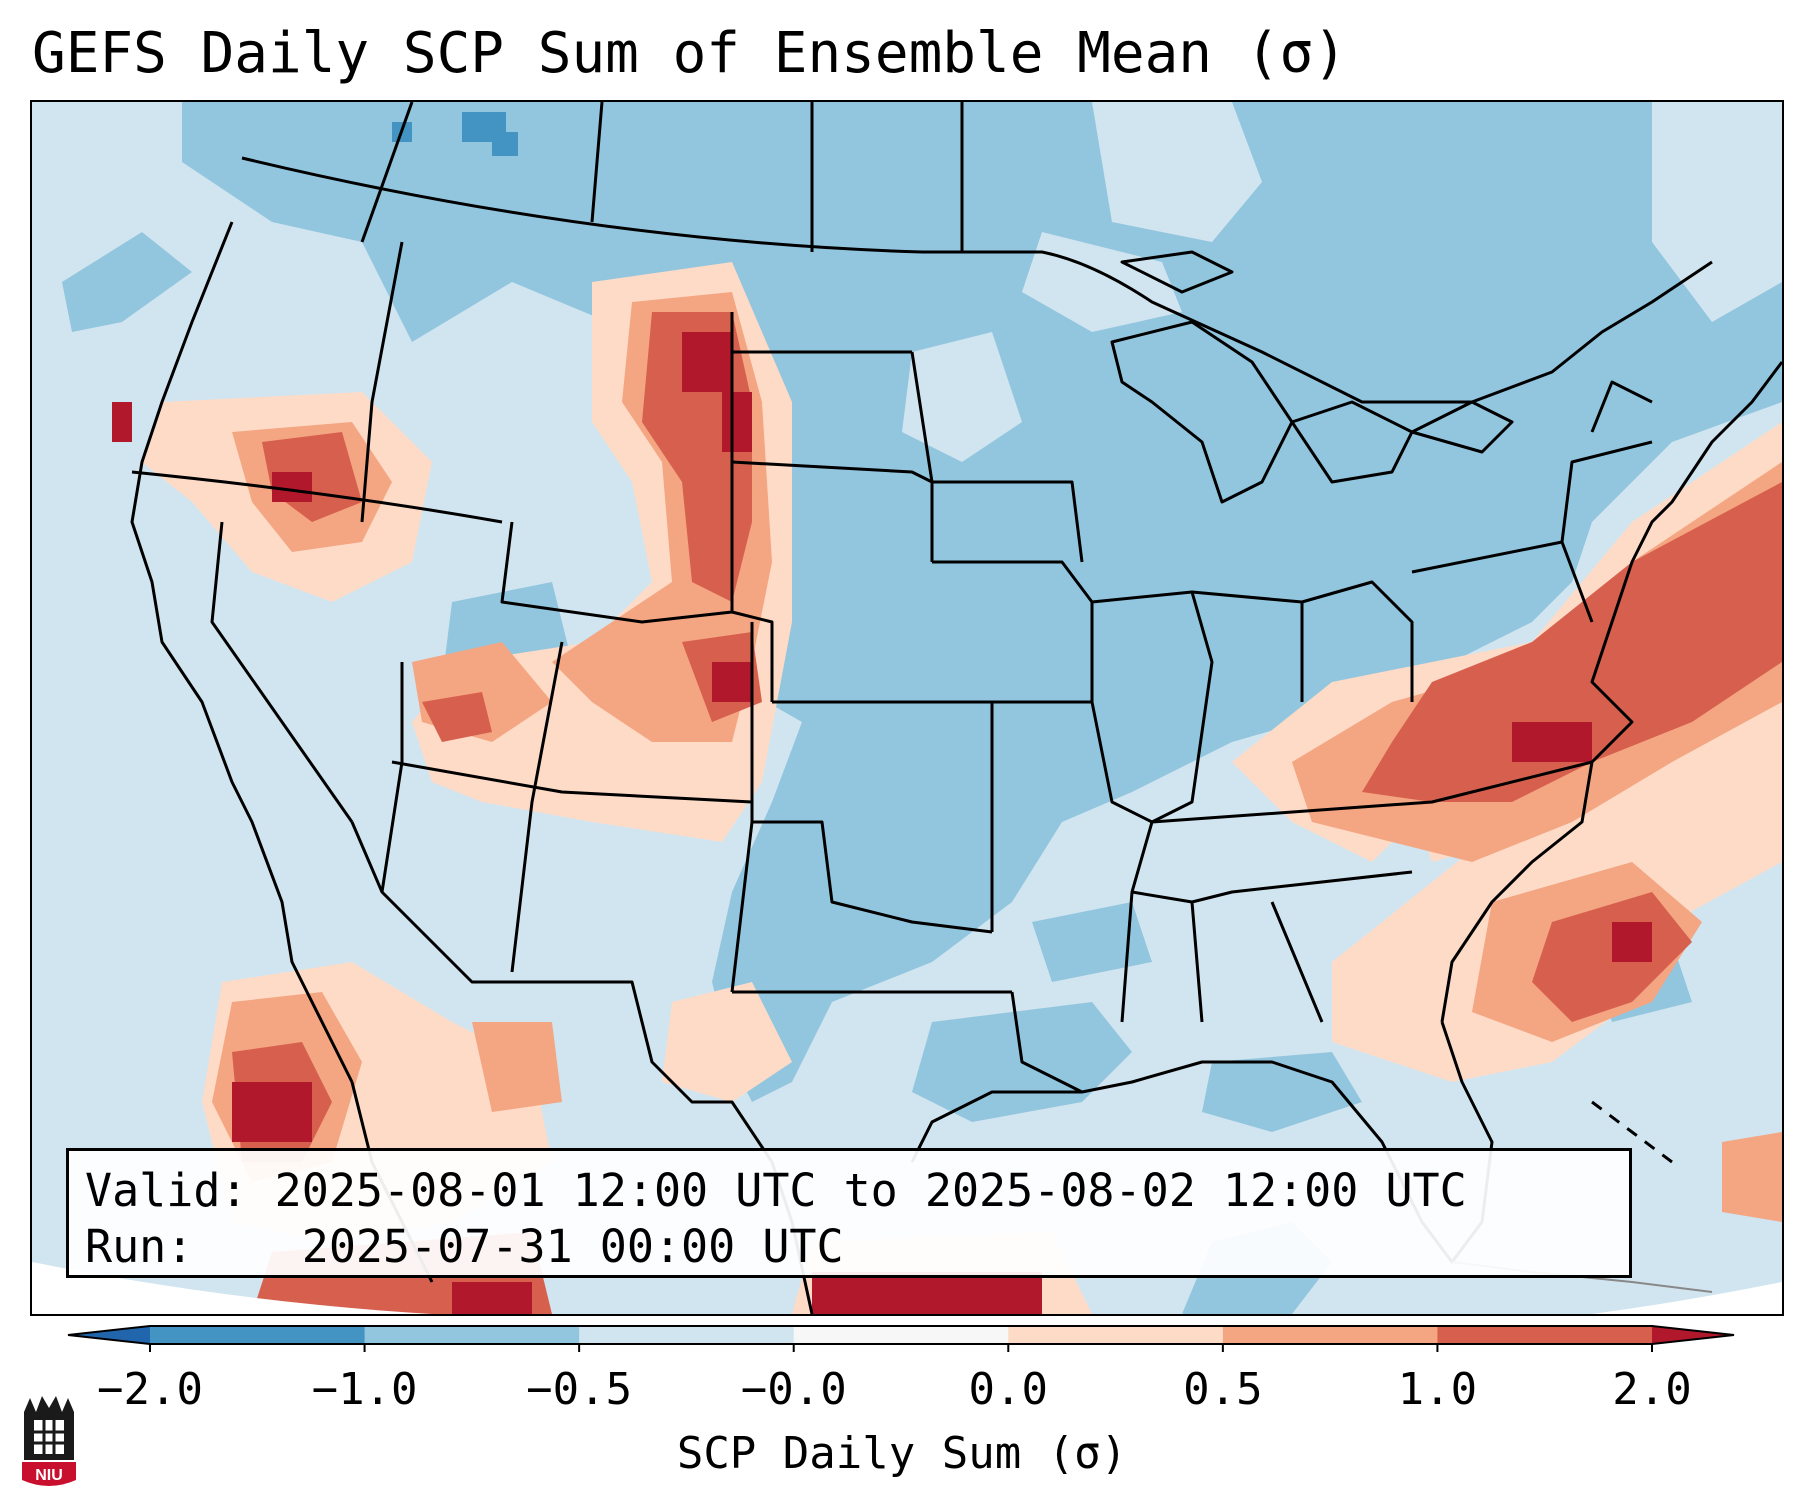 Image resolution: width=1803 pixels, height=1506 pixels. Describe the element at coordinates (49, 1404) in the screenshot. I see `logo-tower-top` at that location.